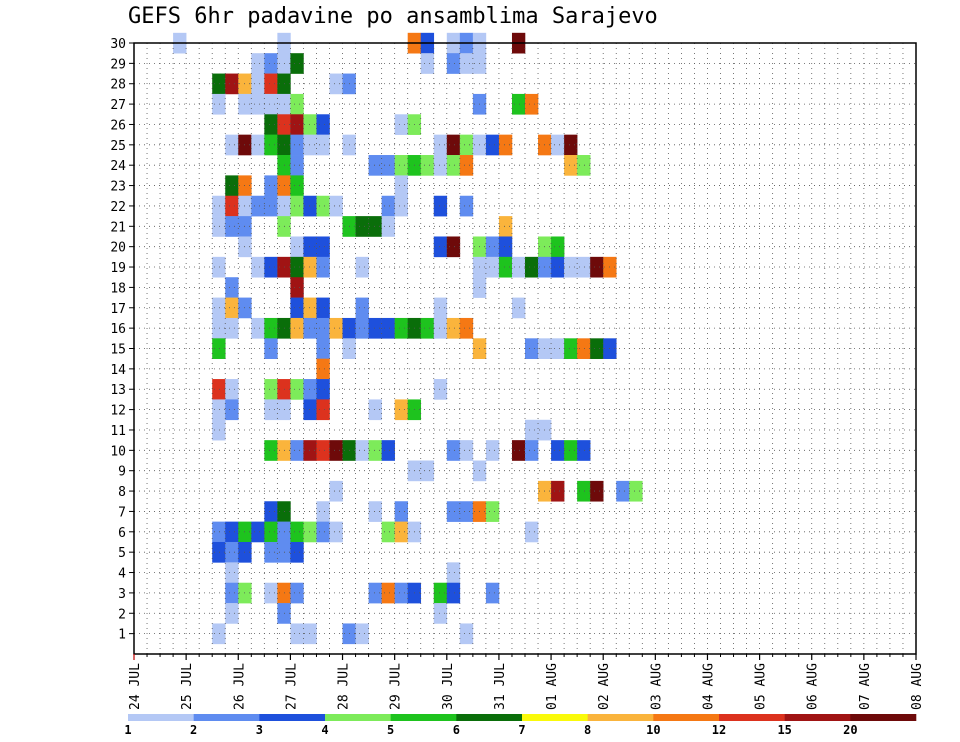  What do you see at coordinates (118, 105) in the screenshot?
I see `y-tick-label: 27` at bounding box center [118, 105].